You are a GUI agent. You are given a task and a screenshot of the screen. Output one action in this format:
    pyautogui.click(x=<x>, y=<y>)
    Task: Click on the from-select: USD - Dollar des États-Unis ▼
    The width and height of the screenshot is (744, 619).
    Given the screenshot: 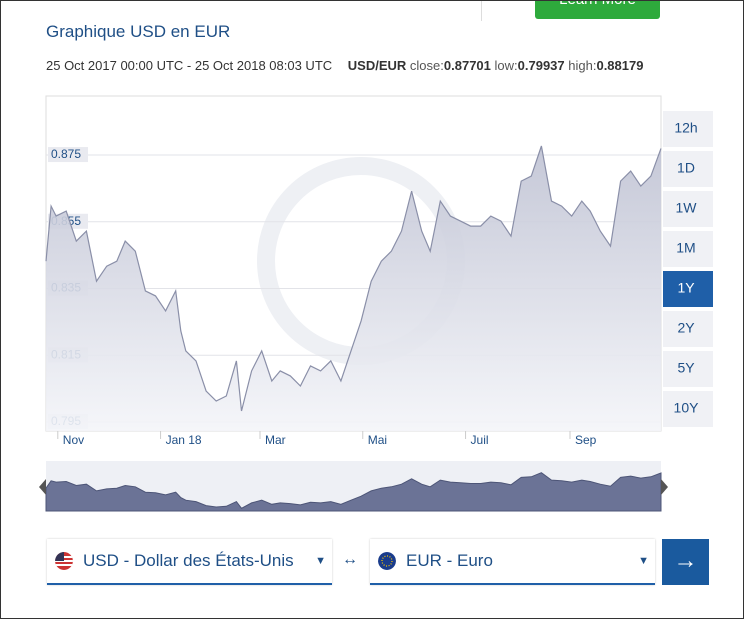 What is the action you would take?
    pyautogui.click(x=189, y=562)
    